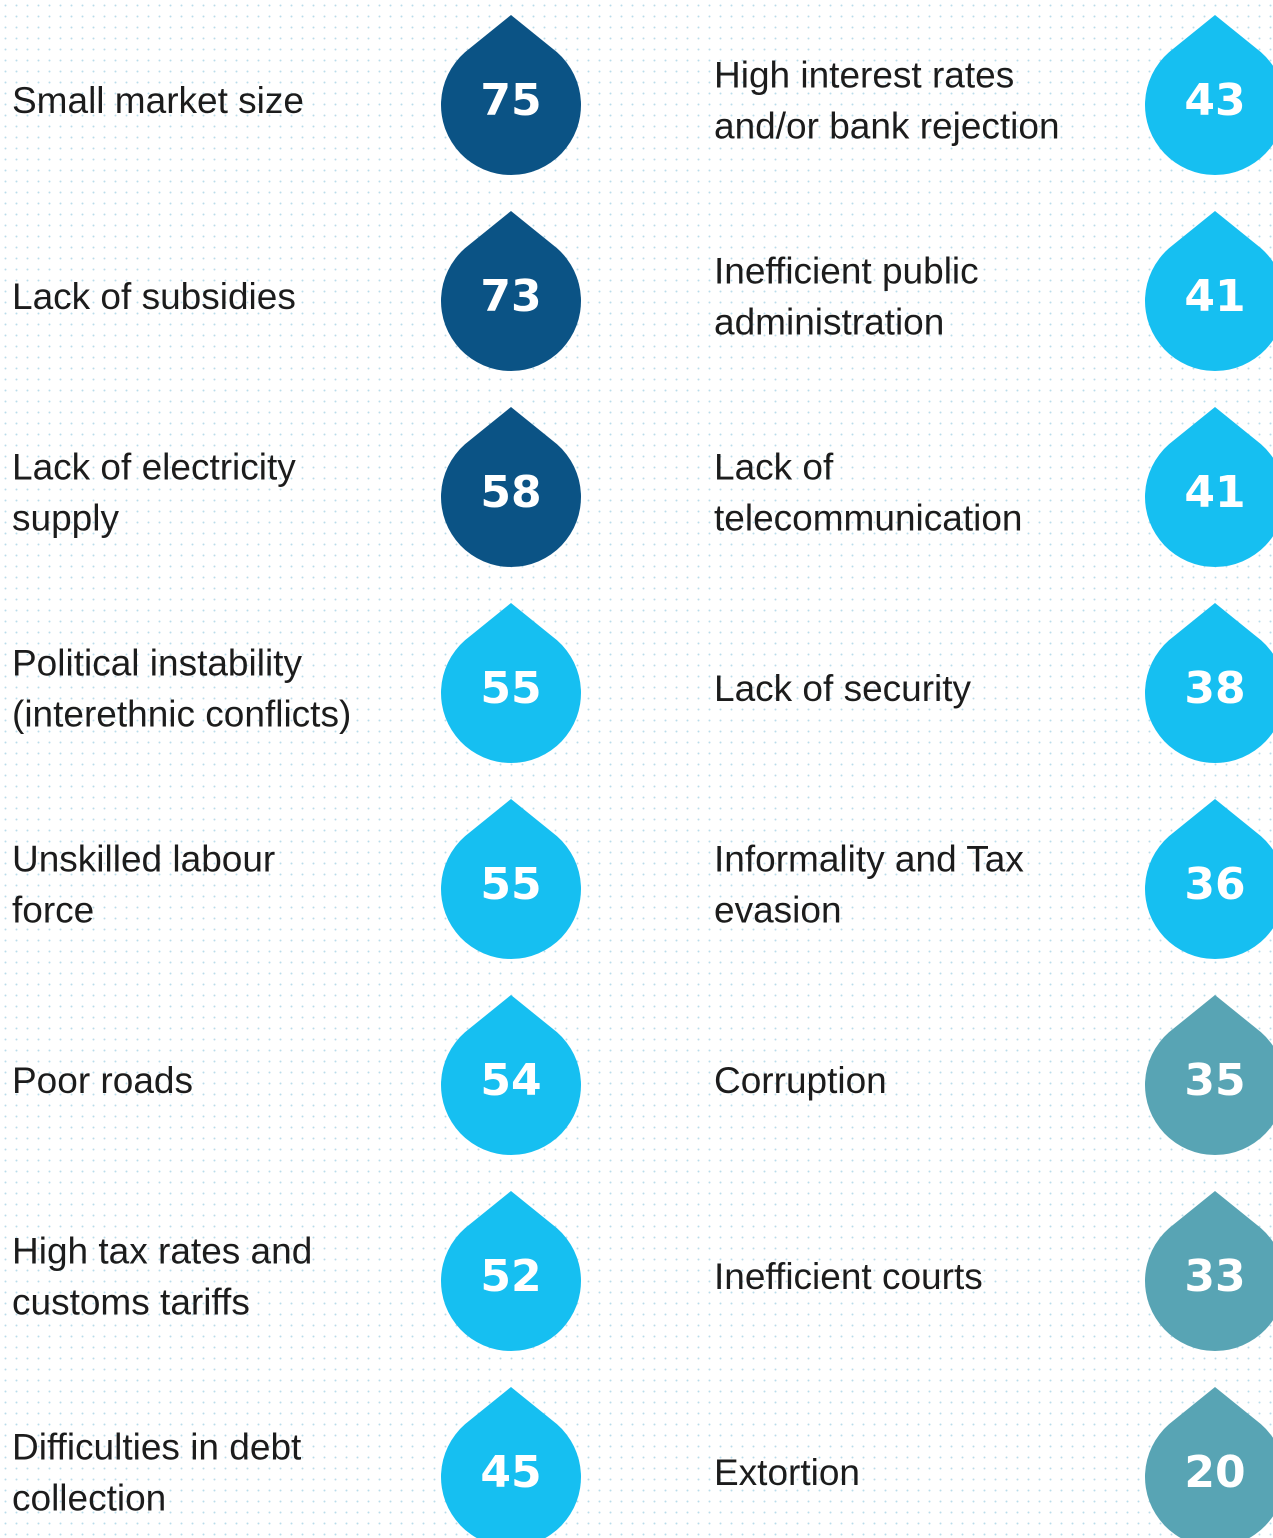  Describe the element at coordinates (510, 1472) in the screenshot. I see `value: 45` at that location.